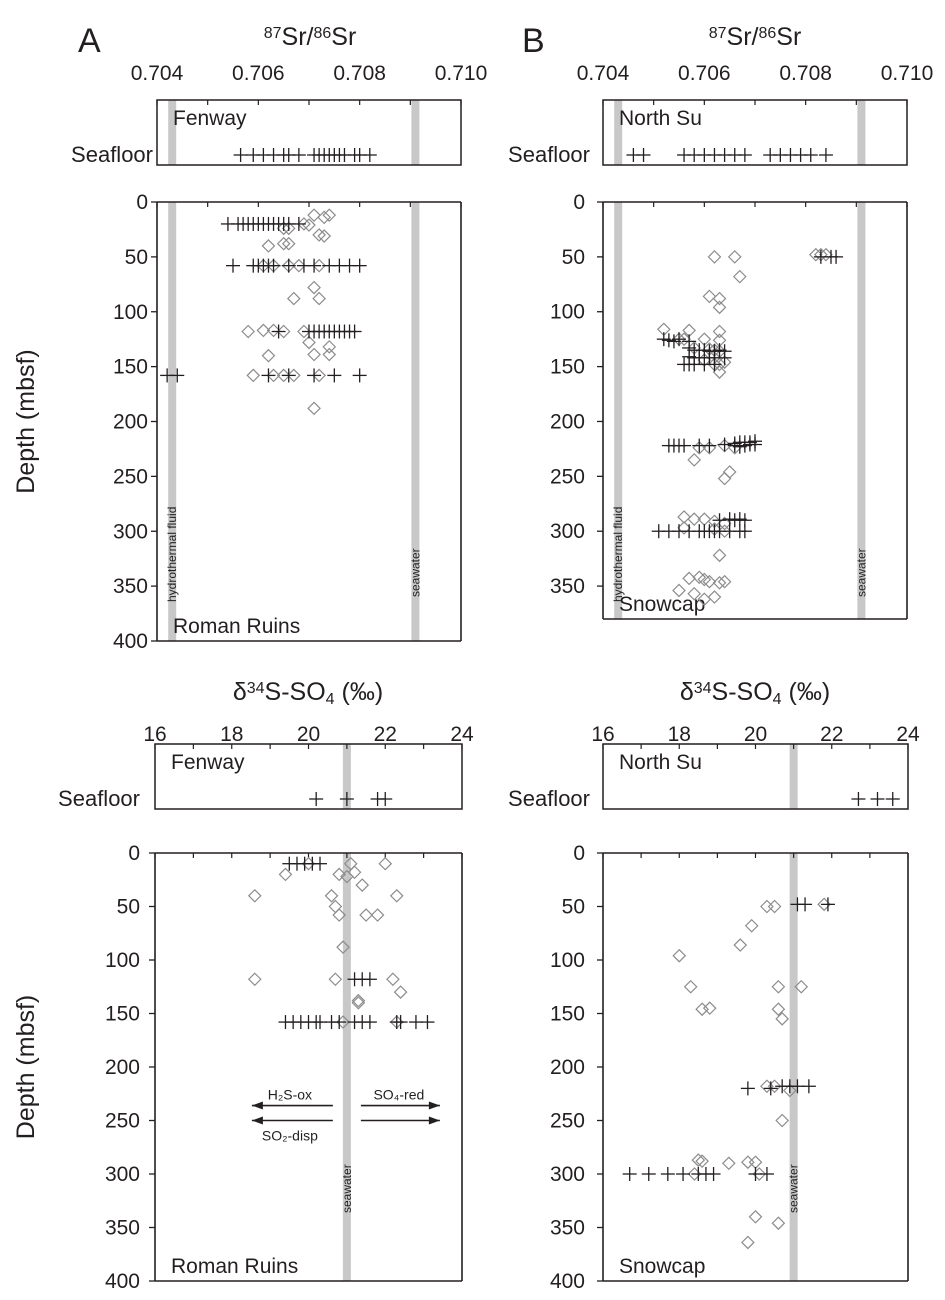 The image size is (945, 1300). I want to click on x-tick-label: 0.704, so click(157, 73).